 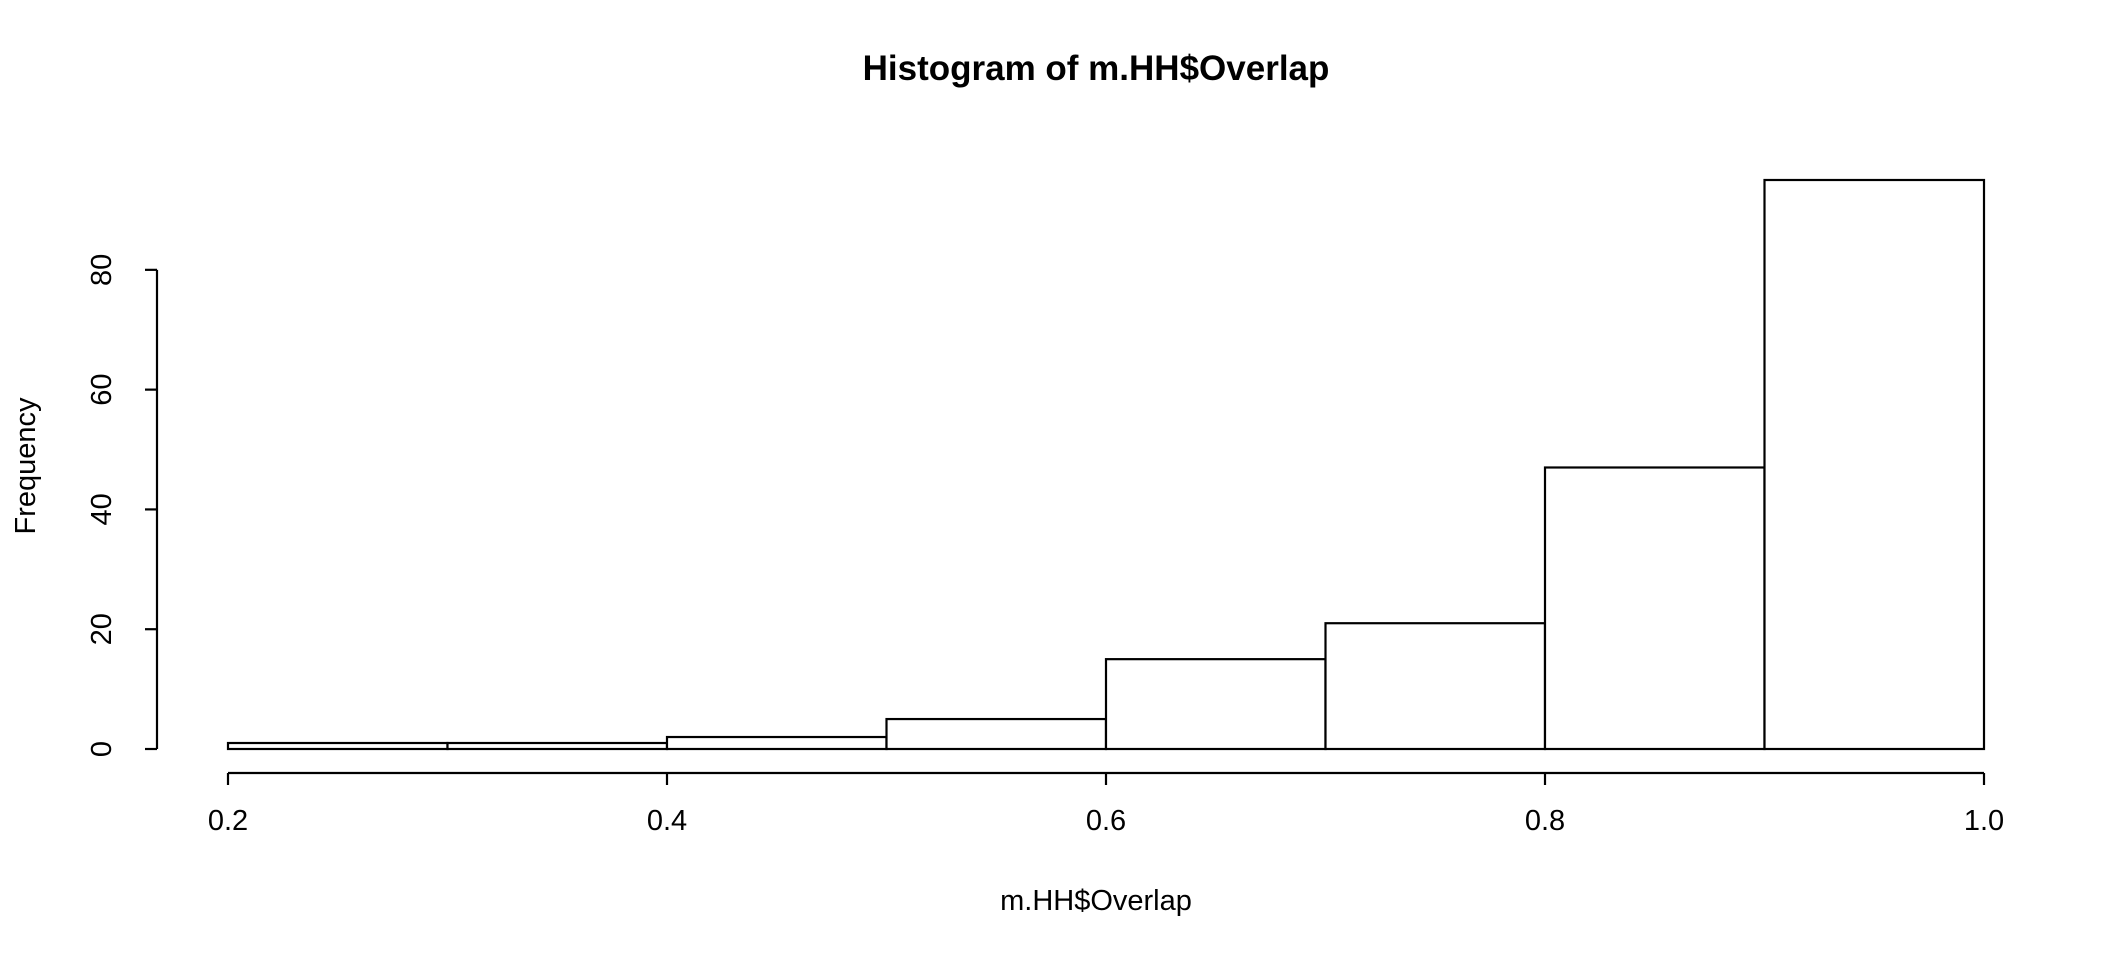 What do you see at coordinates (102, 270) in the screenshot?
I see `y-tick-label: 80` at bounding box center [102, 270].